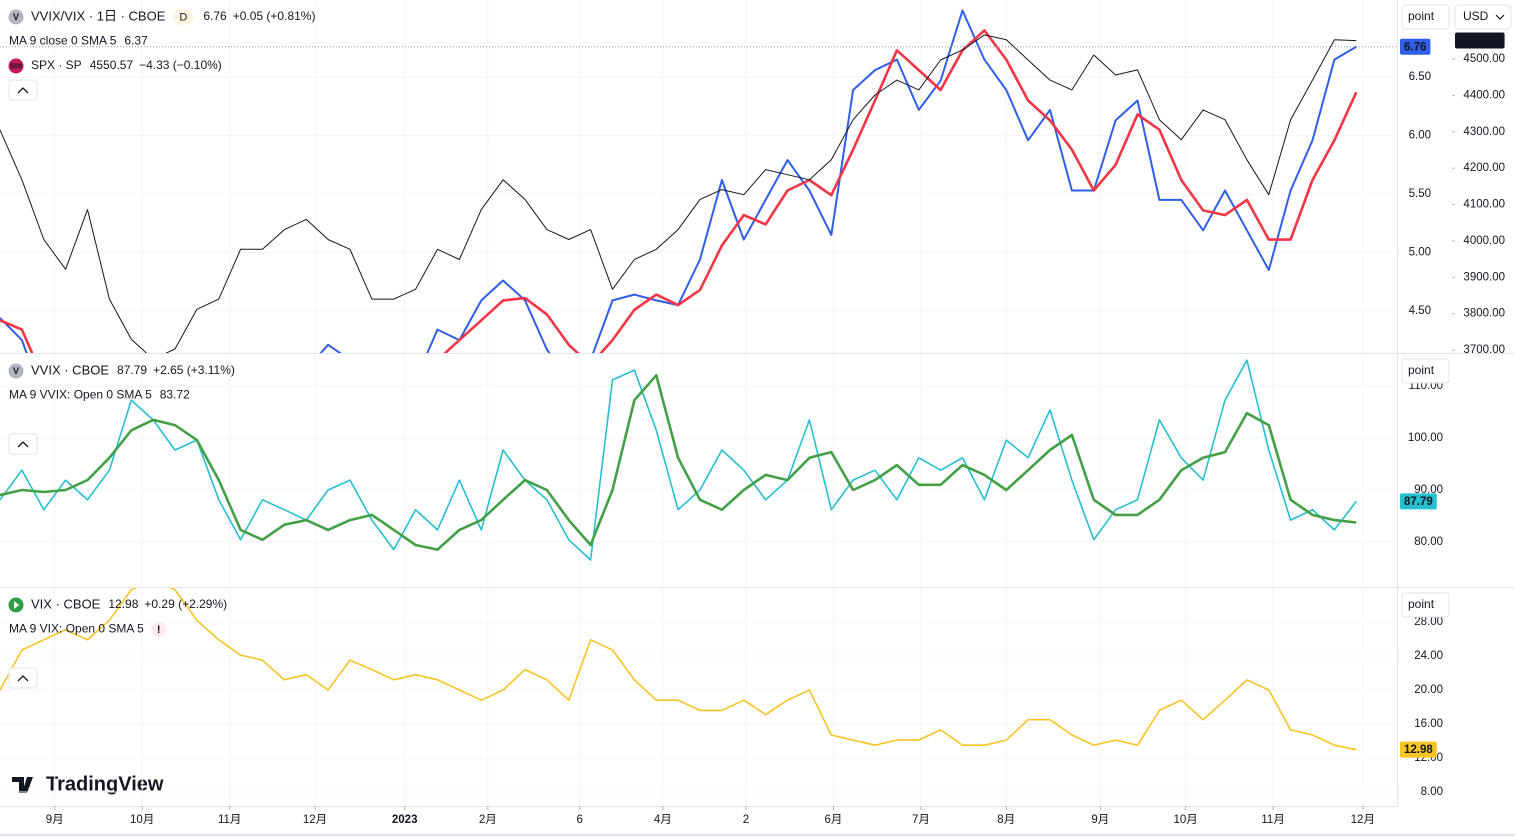 The image size is (1515, 837). Describe the element at coordinates (123, 604) in the screenshot. I see `legend-value: 12.98` at that location.